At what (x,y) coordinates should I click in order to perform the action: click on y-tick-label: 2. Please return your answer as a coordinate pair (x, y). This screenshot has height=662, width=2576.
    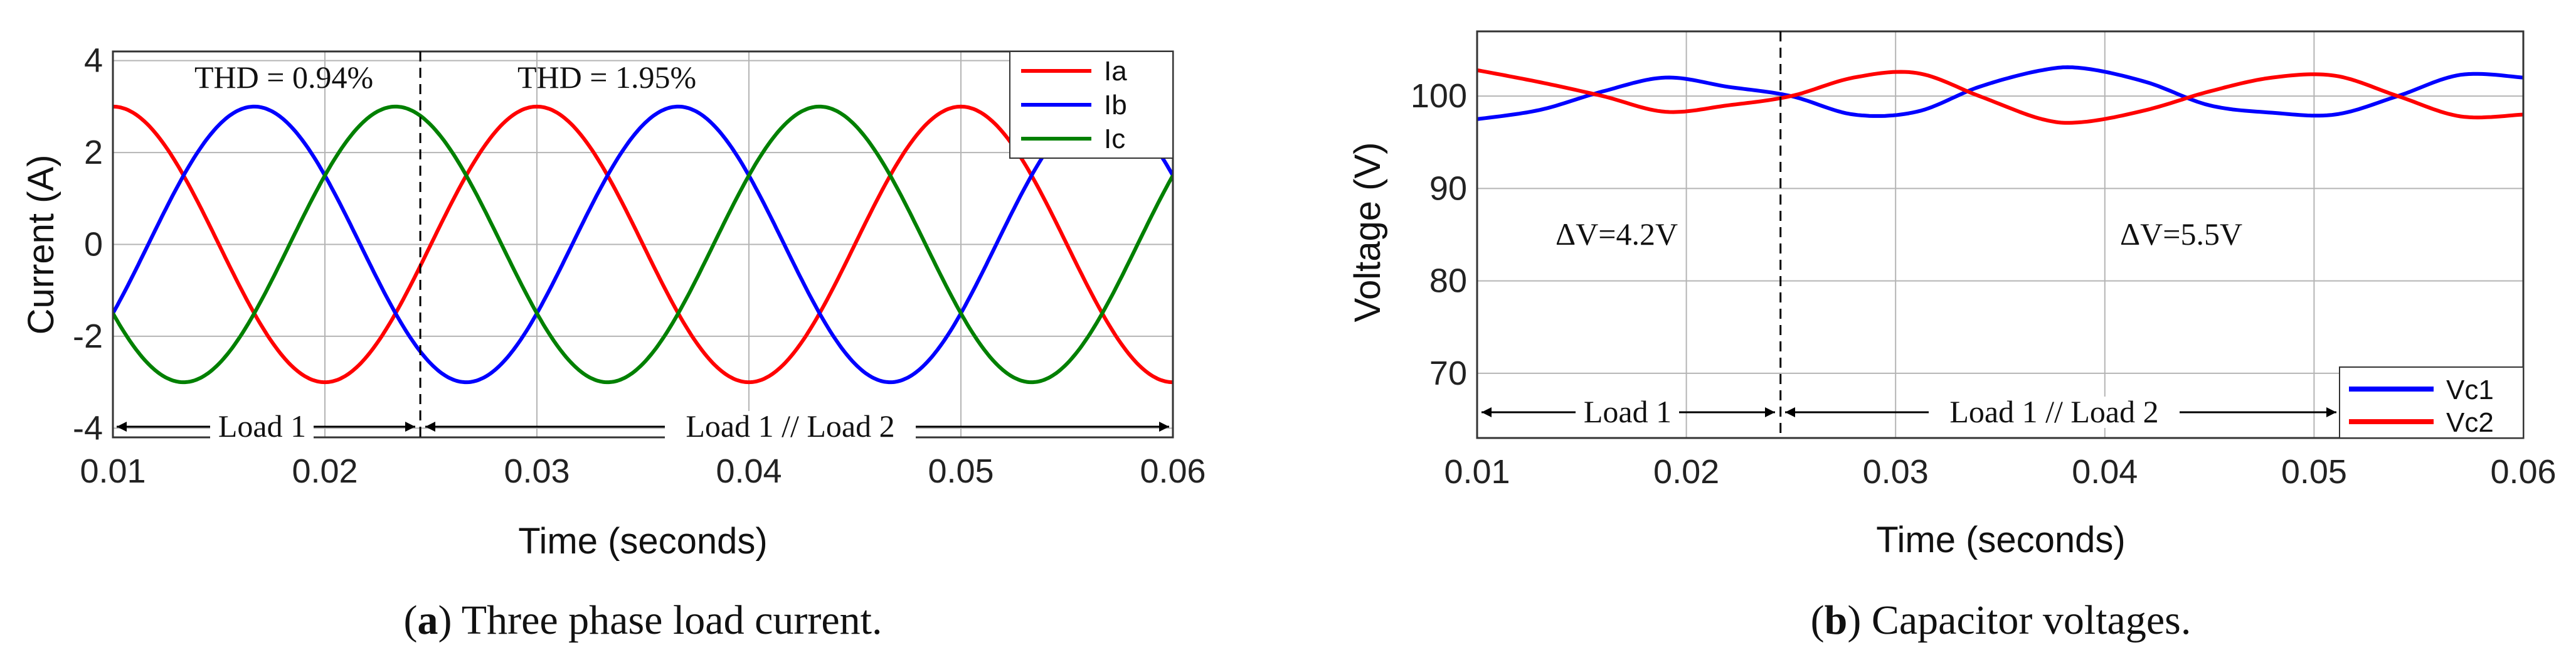
    Looking at the image, I should click on (93, 152).